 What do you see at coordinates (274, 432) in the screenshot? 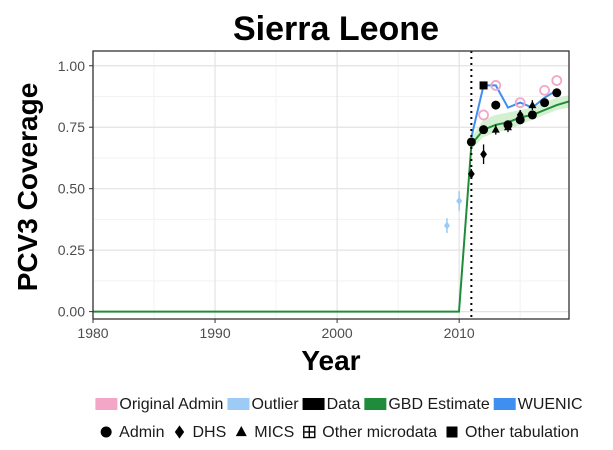
I see `legend-label: MICS` at bounding box center [274, 432].